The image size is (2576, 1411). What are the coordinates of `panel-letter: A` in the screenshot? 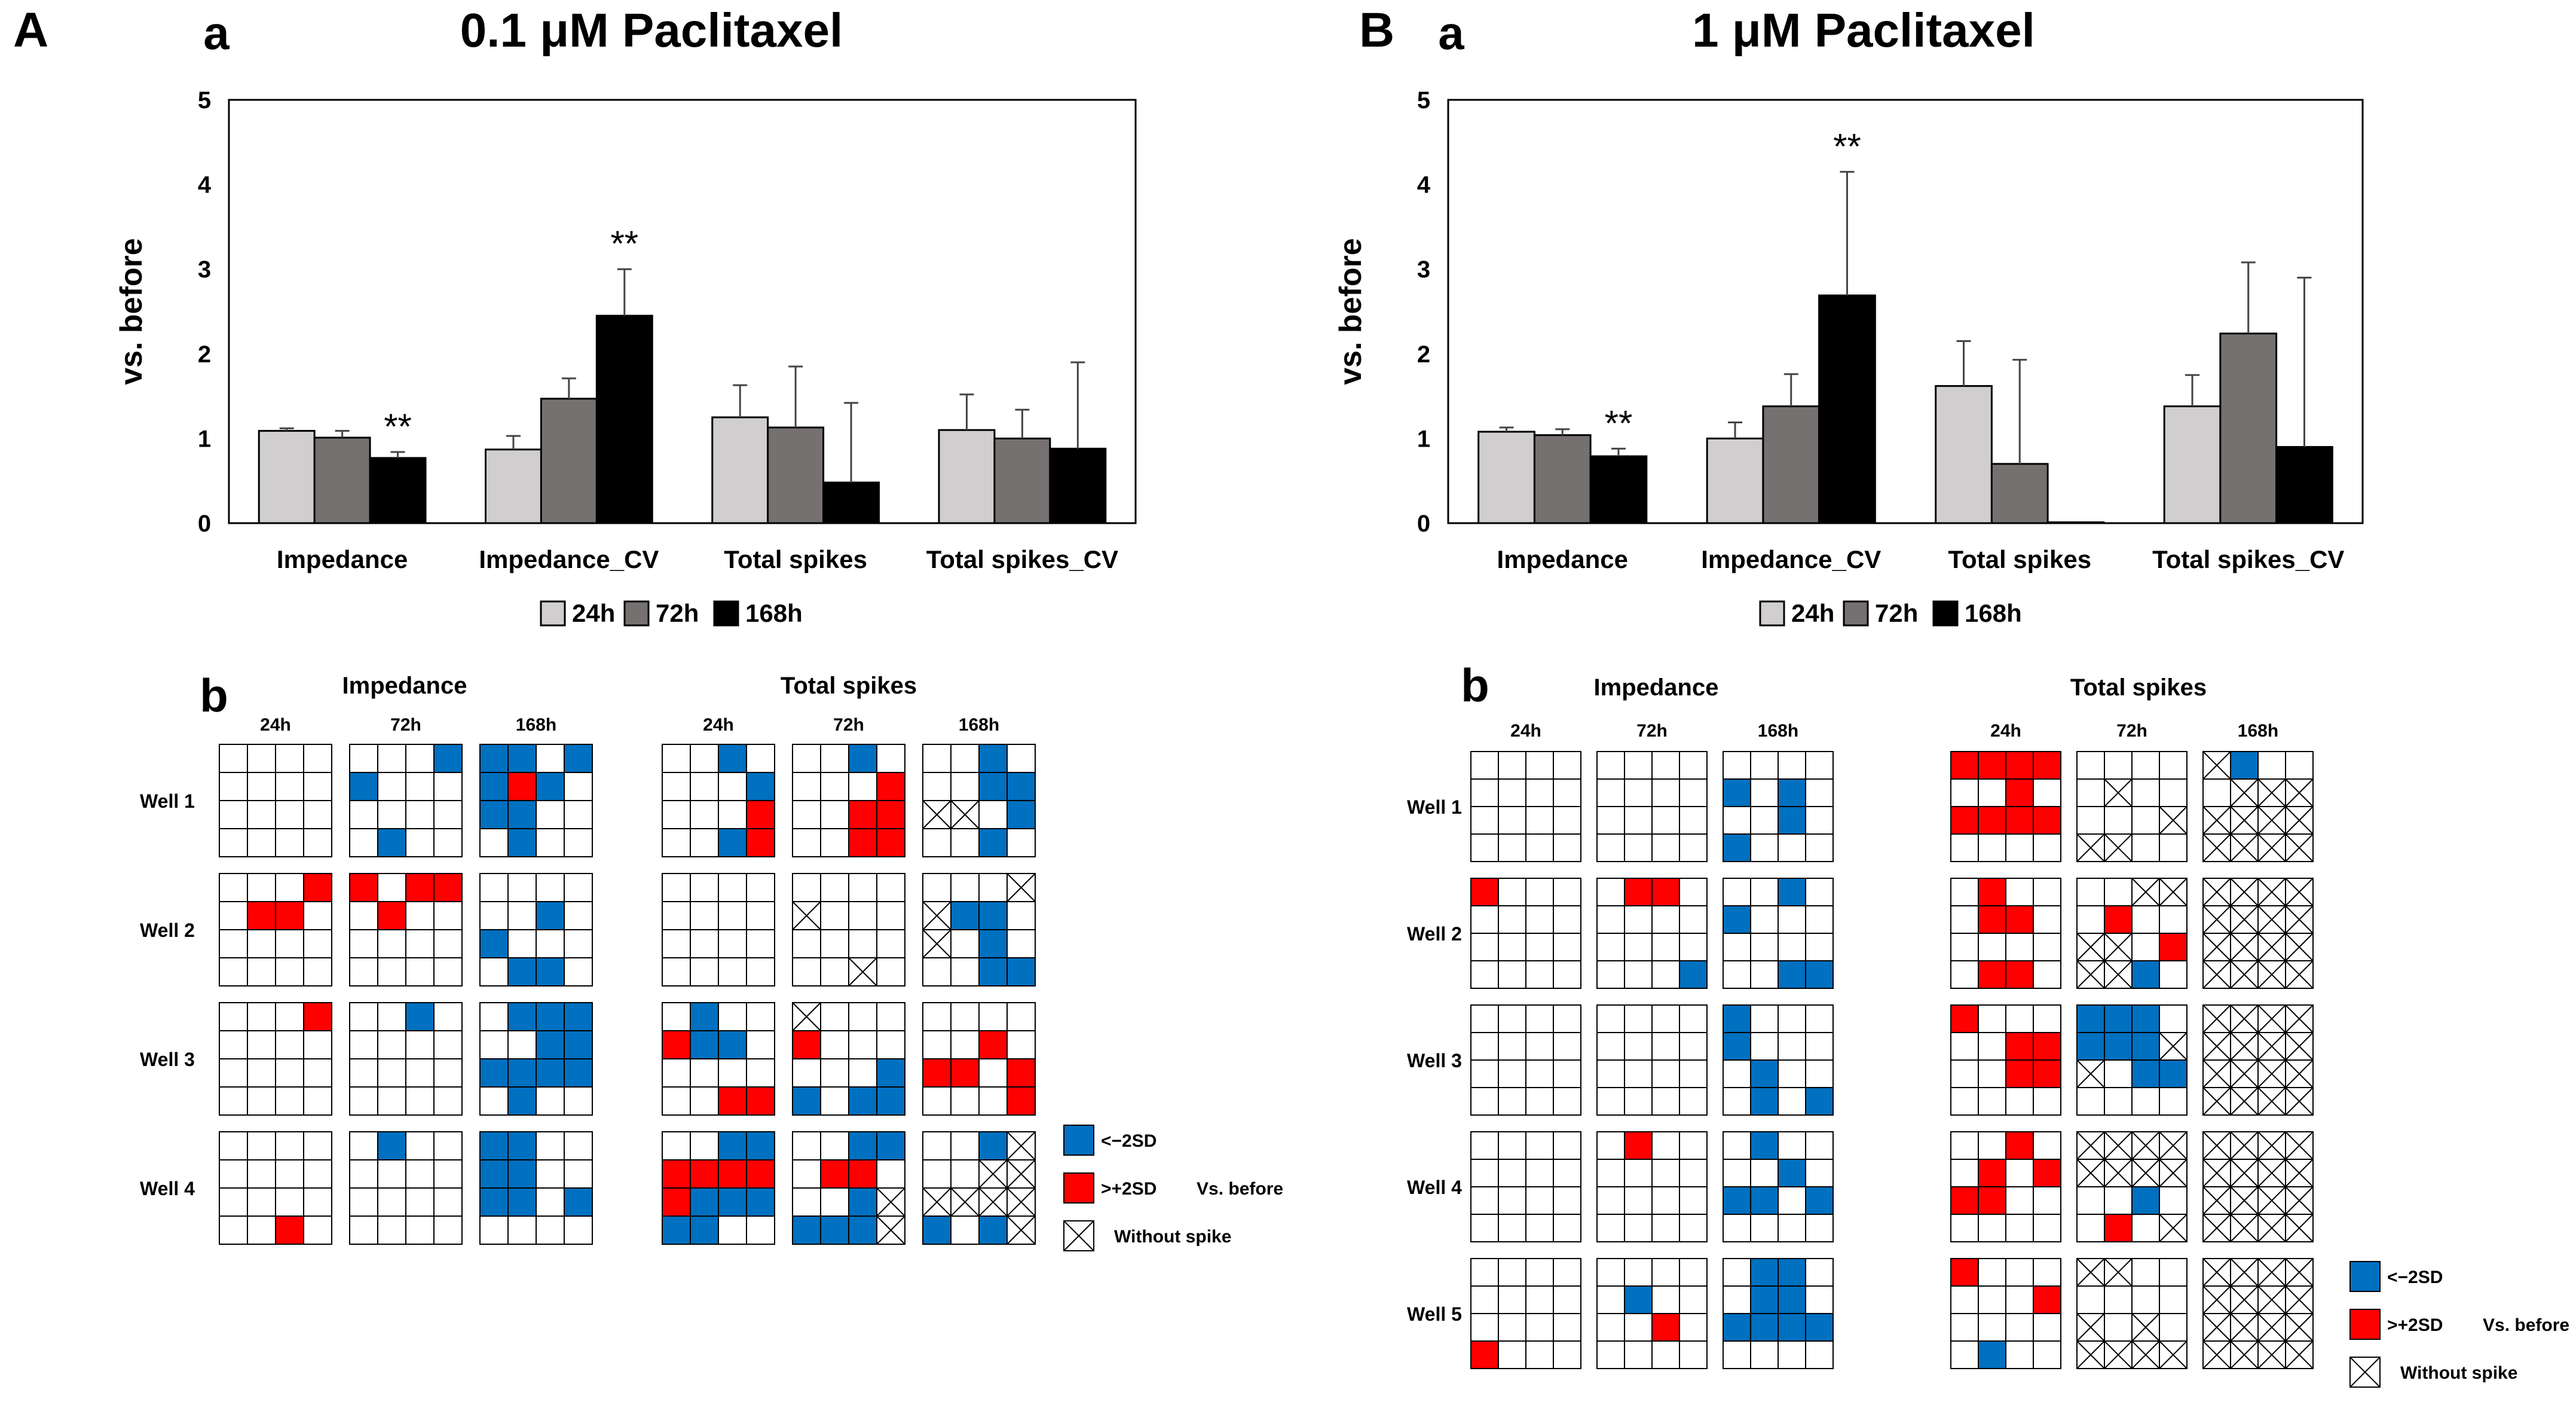 It's located at (30, 30).